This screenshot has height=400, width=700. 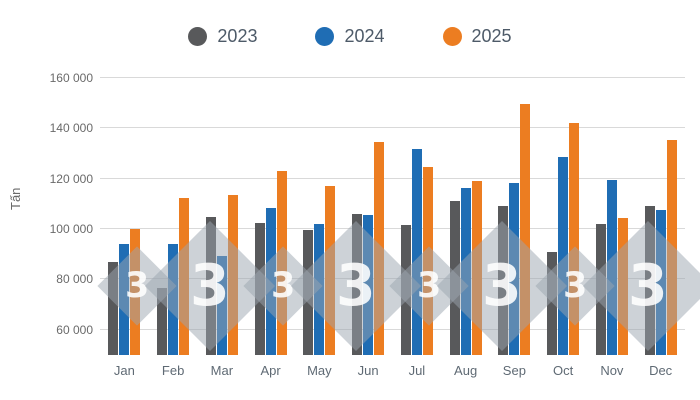 What do you see at coordinates (368, 285) in the screenshot?
I see `bar-2024-jun` at bounding box center [368, 285].